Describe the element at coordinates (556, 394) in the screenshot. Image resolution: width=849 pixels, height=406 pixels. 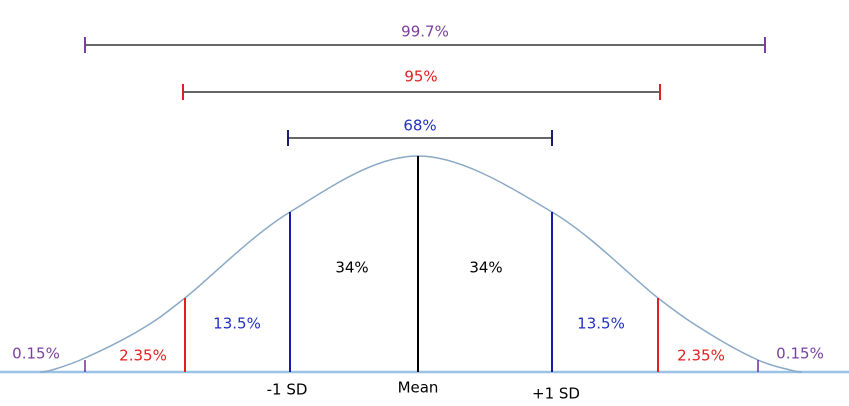
I see `axis-label: +1 SD` at that location.